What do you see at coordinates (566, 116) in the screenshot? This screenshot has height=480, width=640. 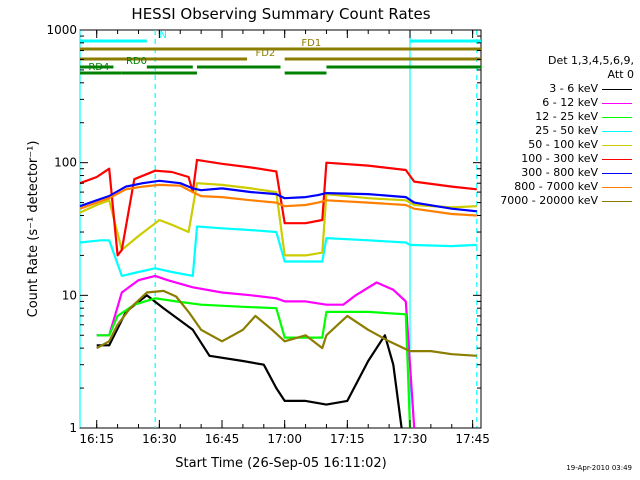 I see `legend-entry-label: 12 - 25 keV` at bounding box center [566, 116].